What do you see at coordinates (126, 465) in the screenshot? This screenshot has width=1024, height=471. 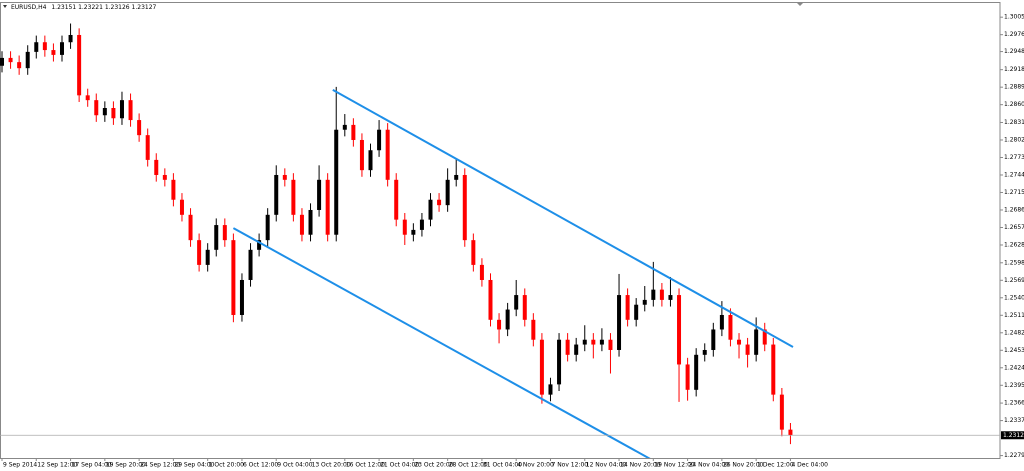 I see `x-tick-label: 19 Sep 20:00` at bounding box center [126, 465].